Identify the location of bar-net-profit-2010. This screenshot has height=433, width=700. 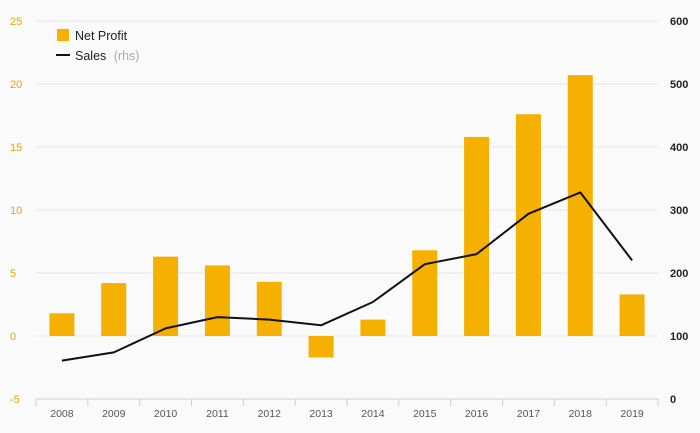
(166, 296).